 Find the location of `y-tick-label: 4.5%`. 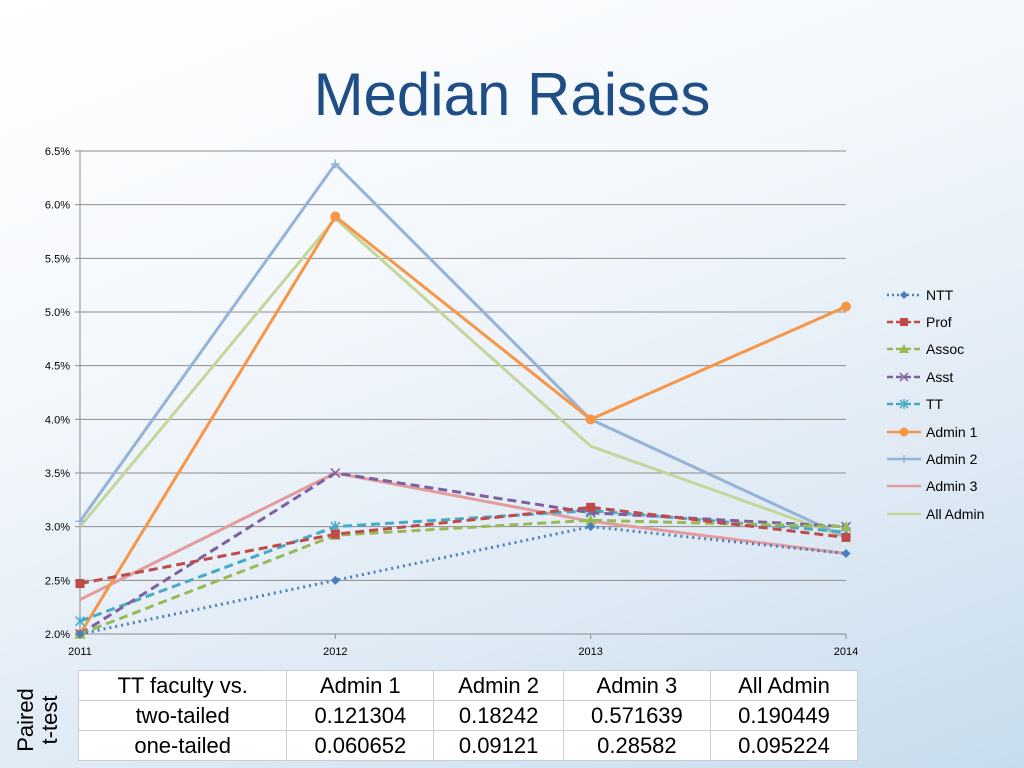

y-tick-label: 4.5% is located at coordinates (57, 367).